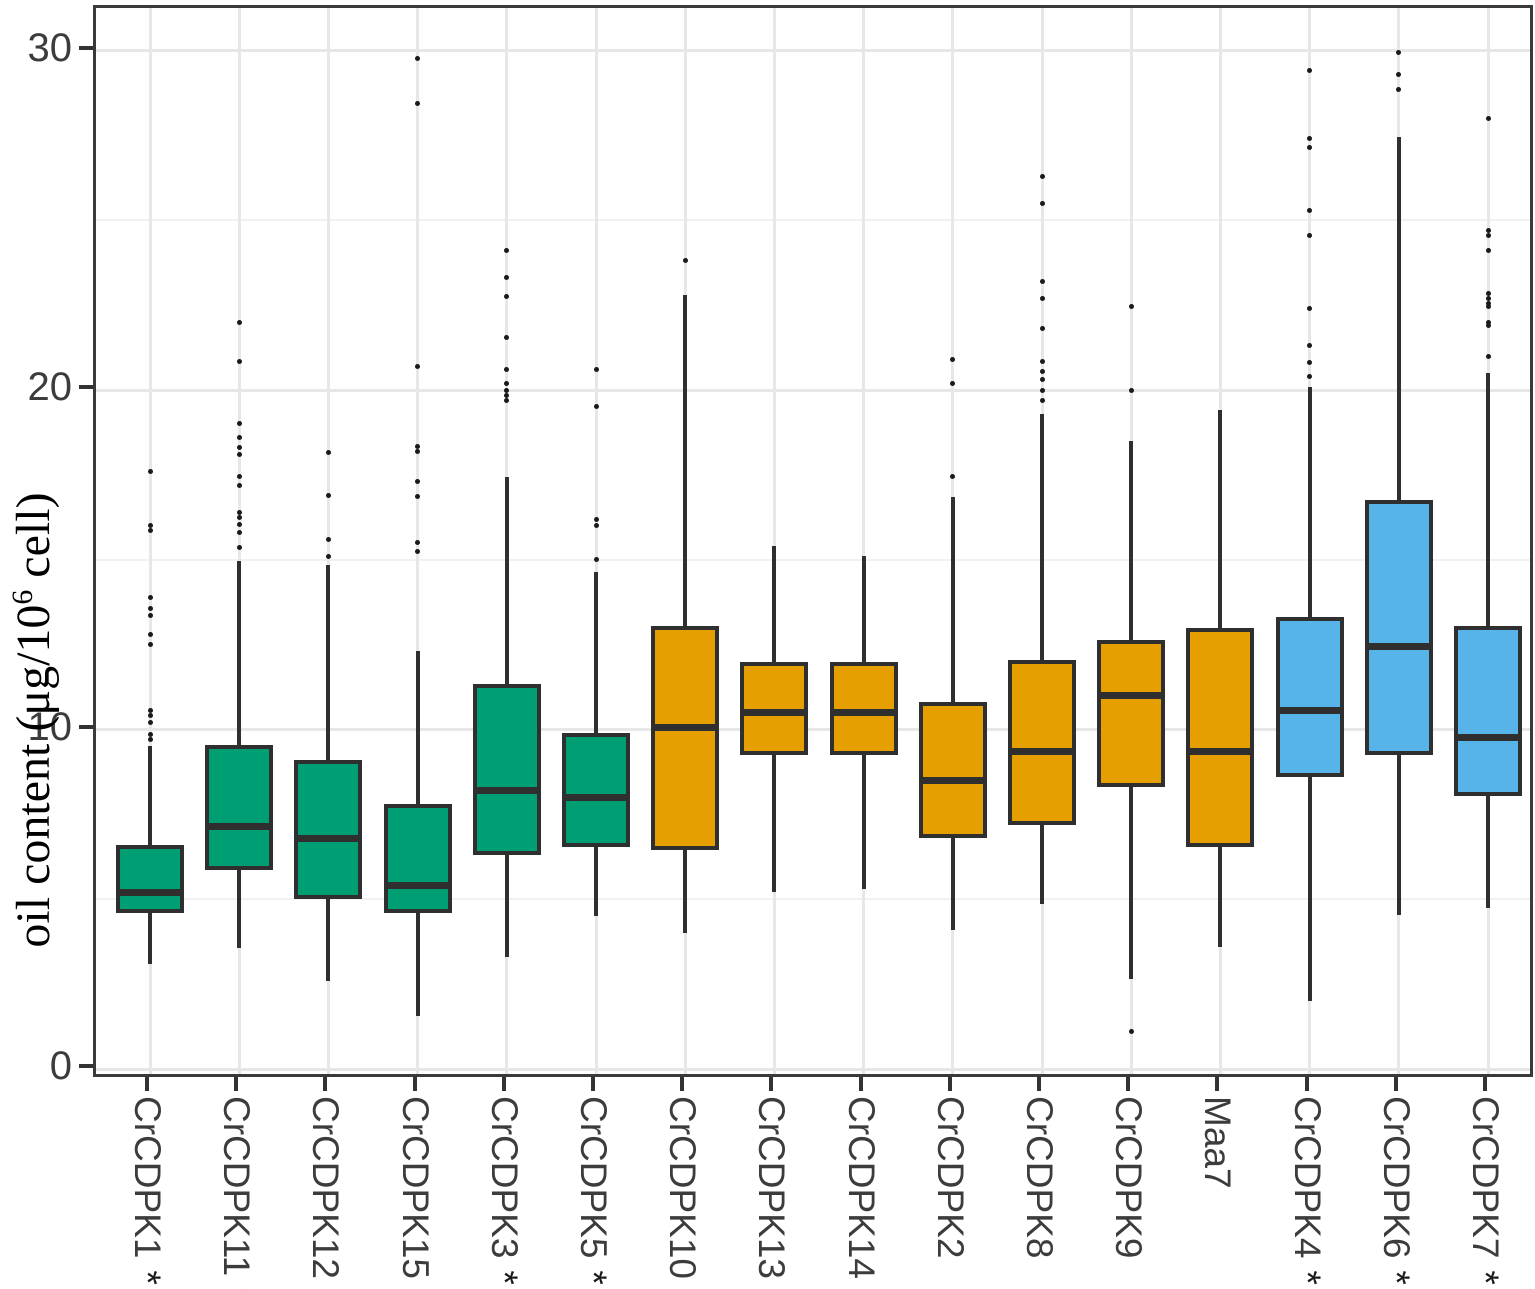 This screenshot has width=1535, height=1289. What do you see at coordinates (1309, 711) in the screenshot?
I see `median-CrCDPK4` at bounding box center [1309, 711].